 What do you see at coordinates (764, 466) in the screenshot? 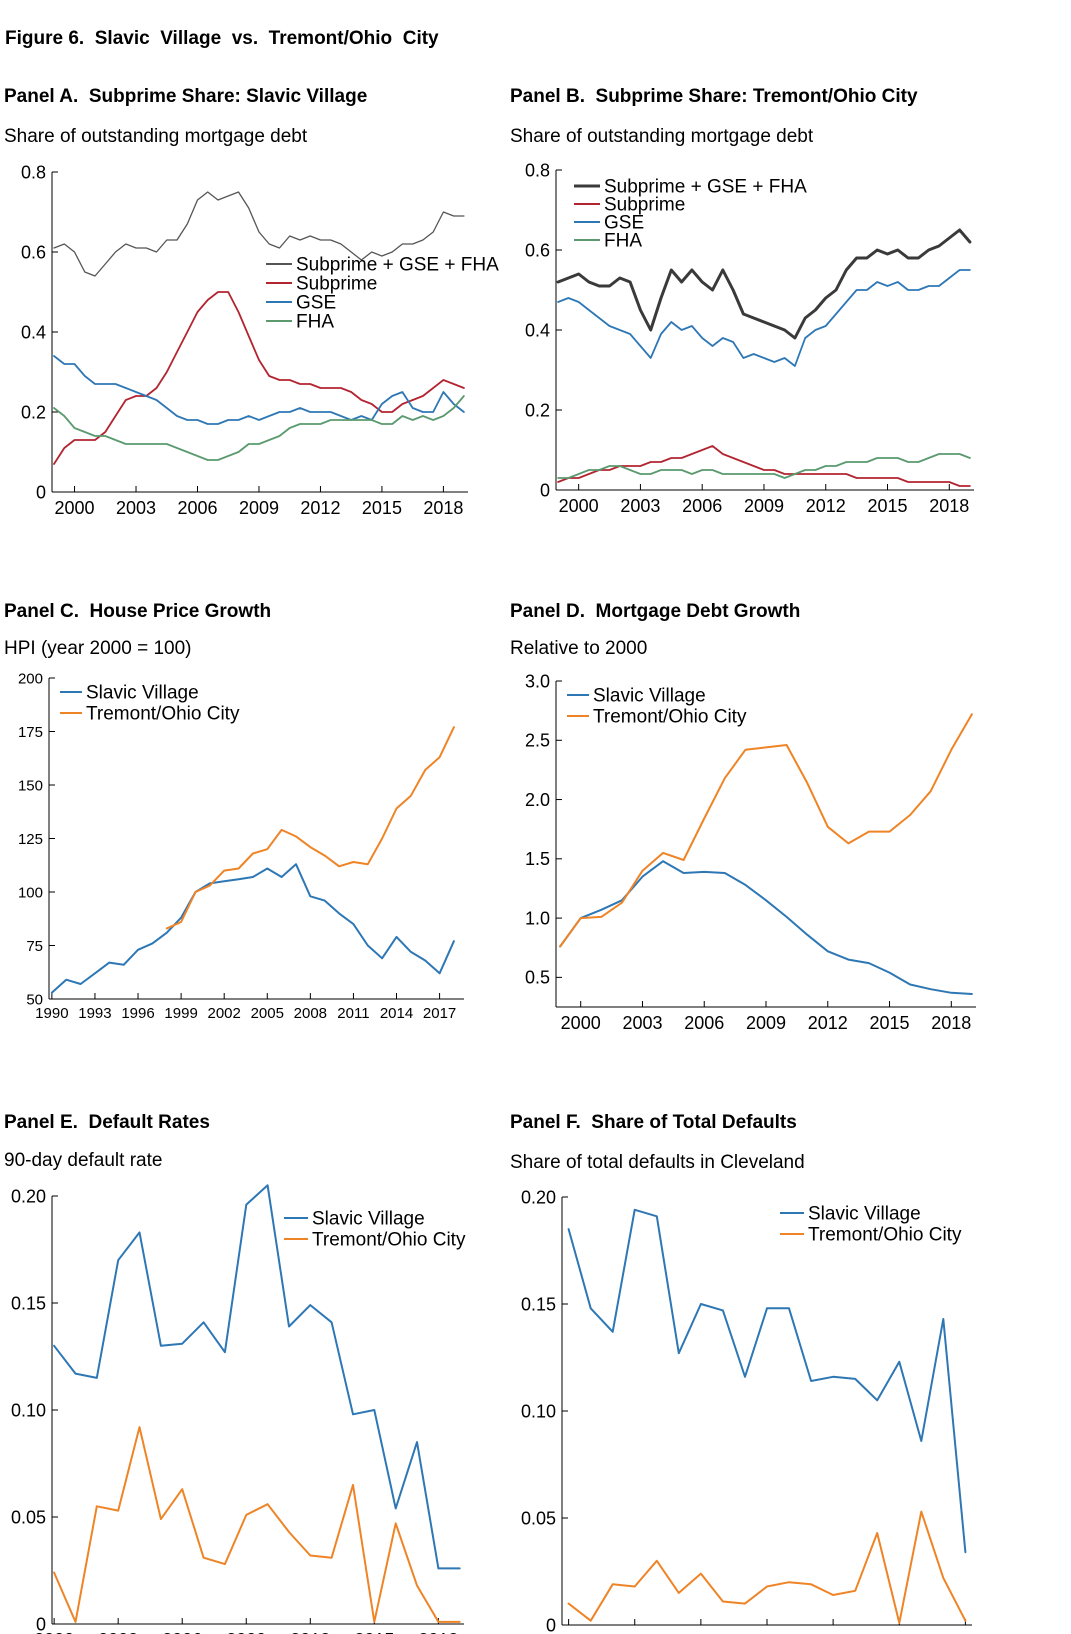
I see `series-line-fha` at bounding box center [764, 466].